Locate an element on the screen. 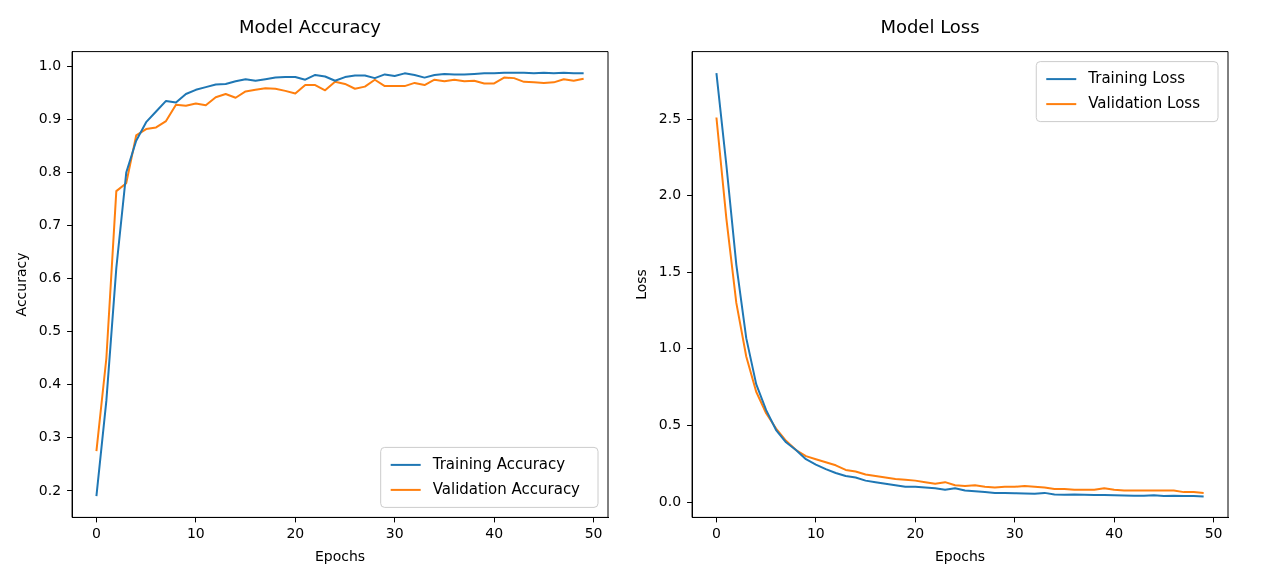 The image size is (1262, 574). y-axis-title: Loss is located at coordinates (641, 284).